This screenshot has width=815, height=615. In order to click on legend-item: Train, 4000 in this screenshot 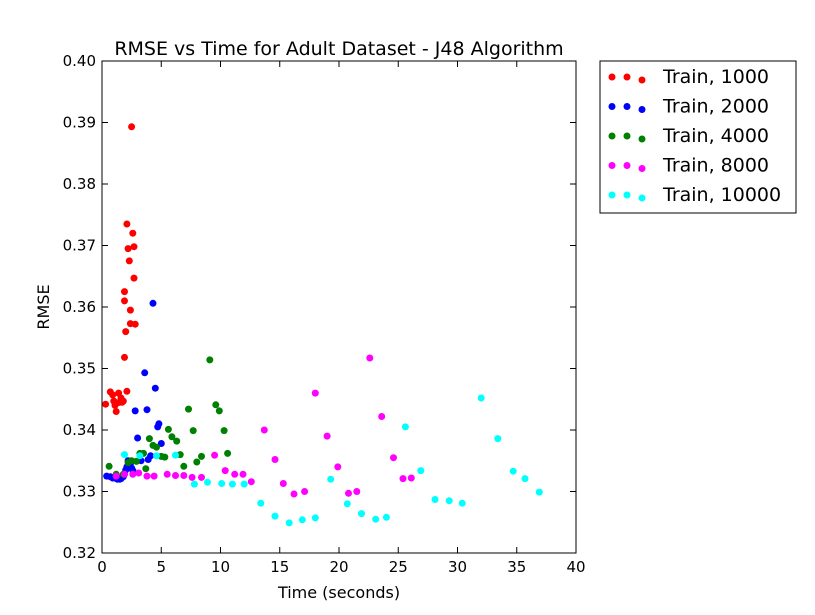, I will do `click(688, 136)`.